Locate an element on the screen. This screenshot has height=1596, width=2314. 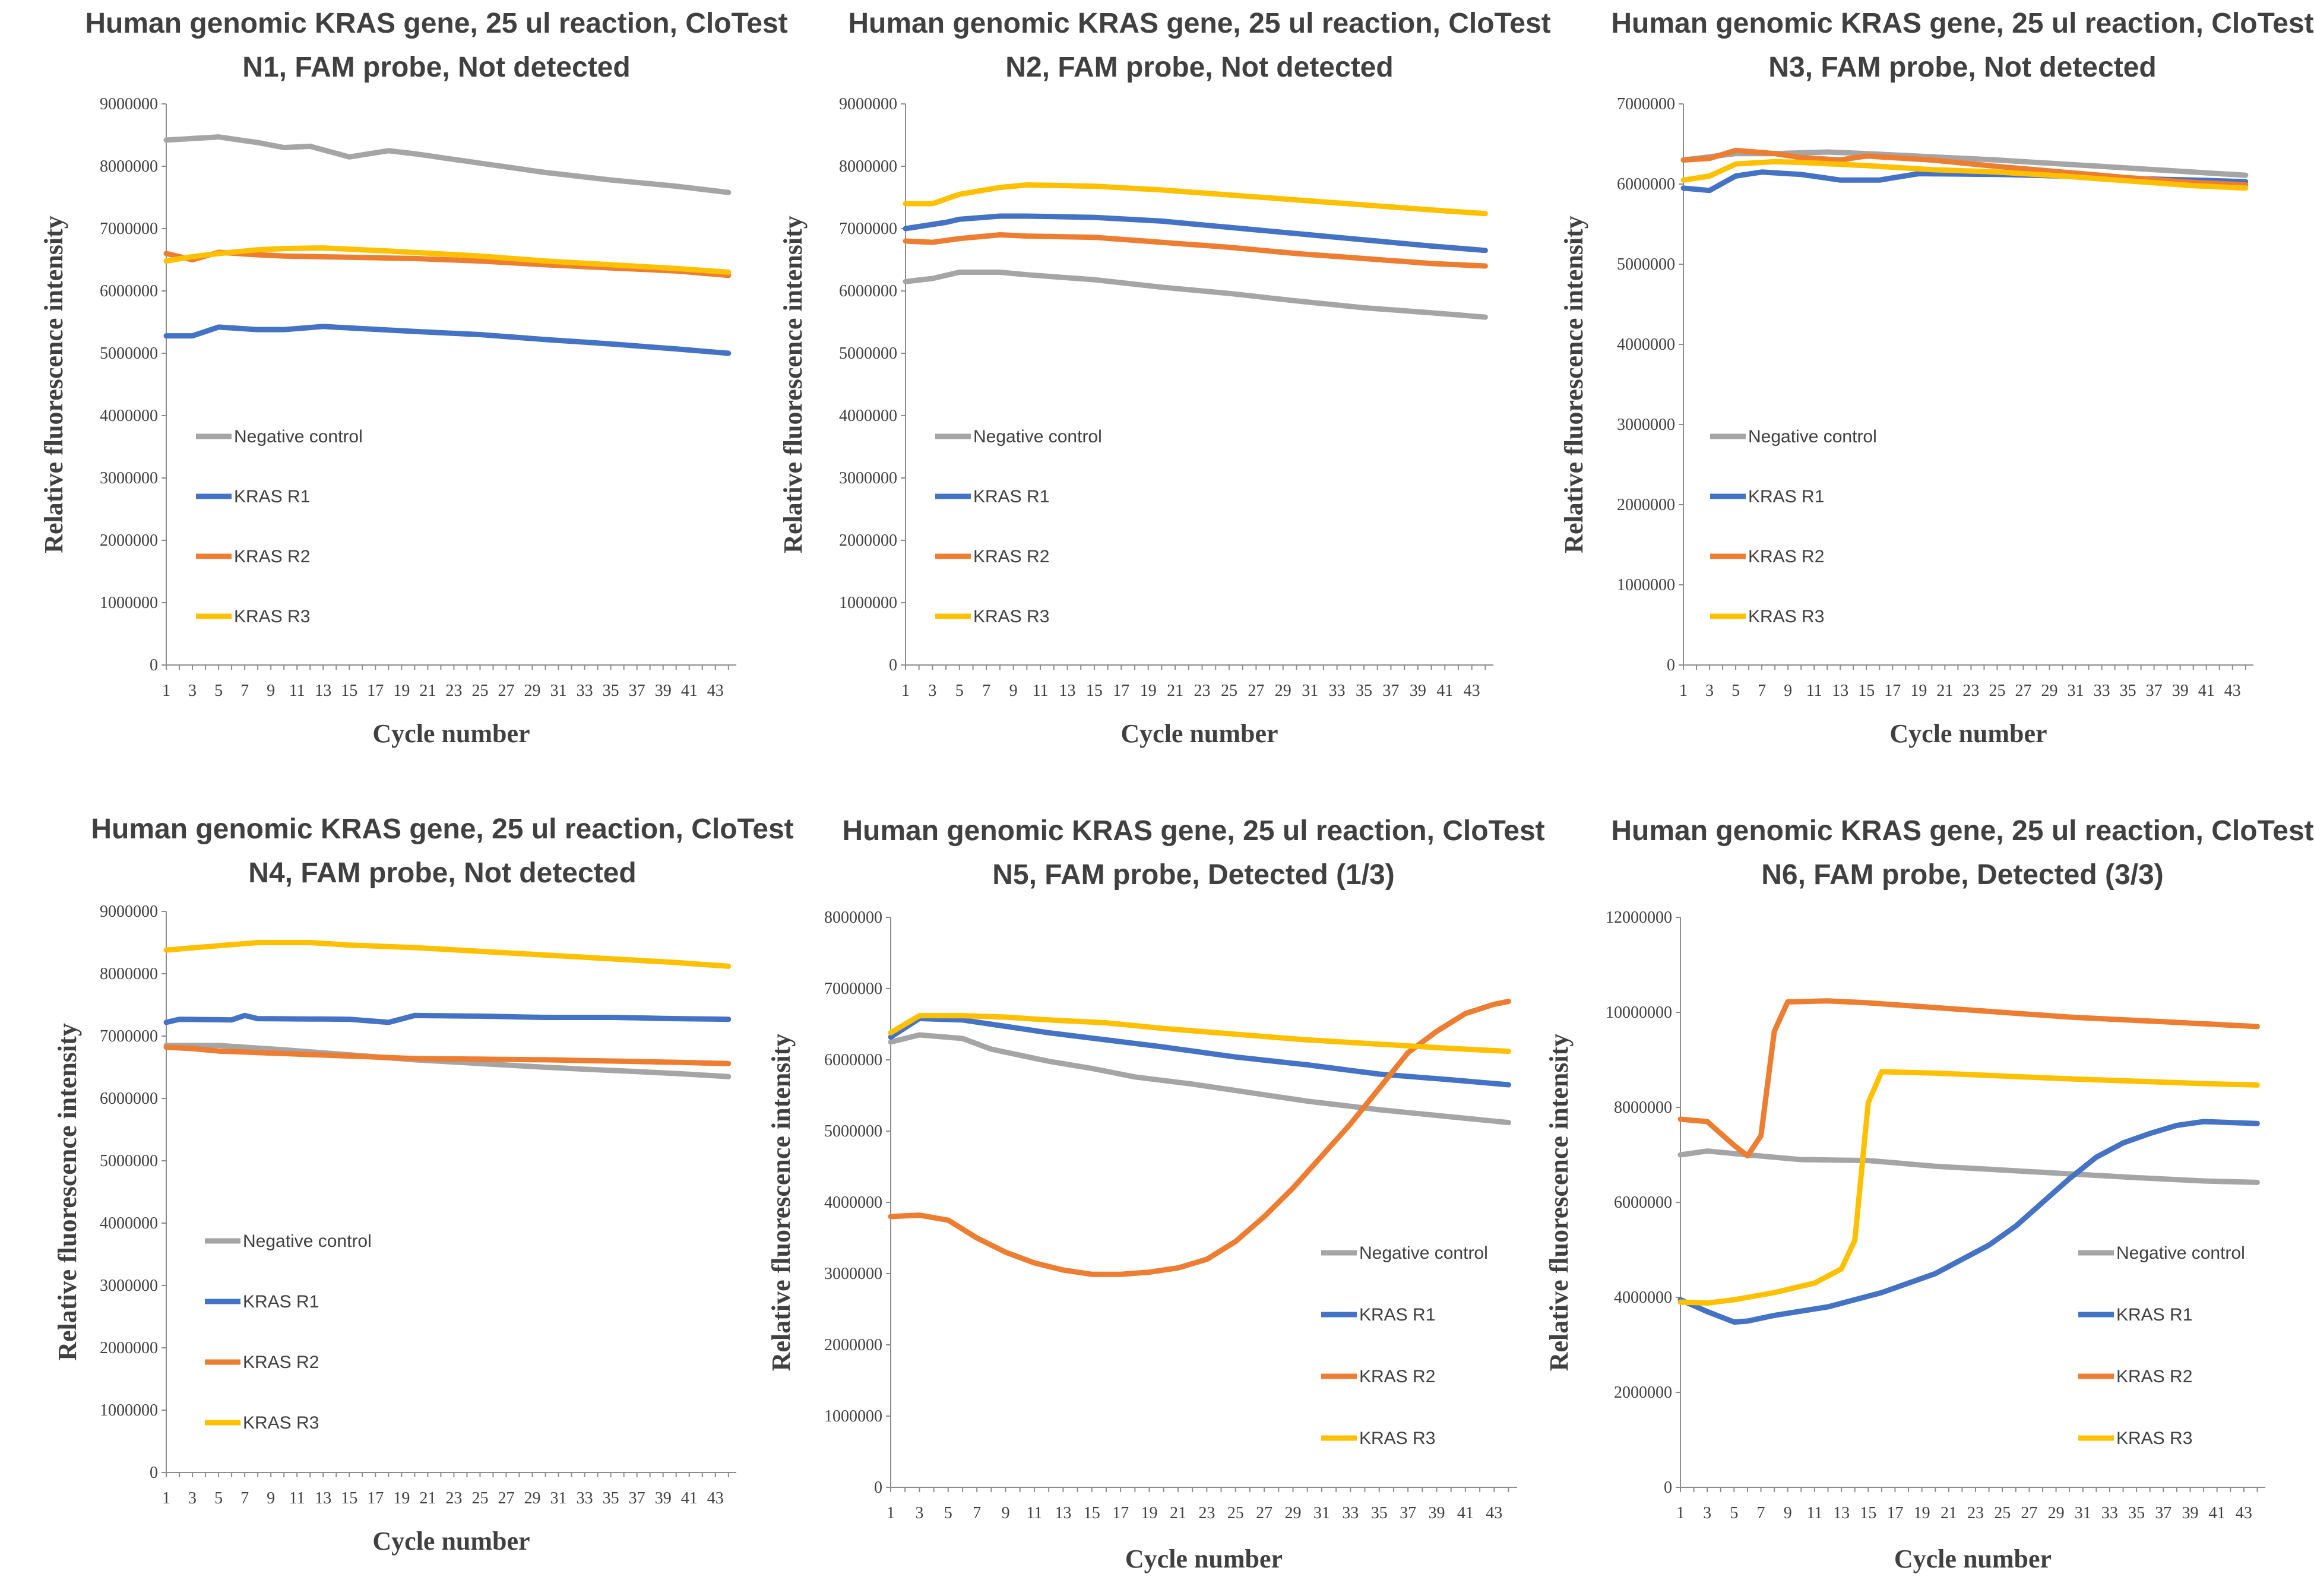
y-tick-label: 6000000 is located at coordinates (129, 1099).